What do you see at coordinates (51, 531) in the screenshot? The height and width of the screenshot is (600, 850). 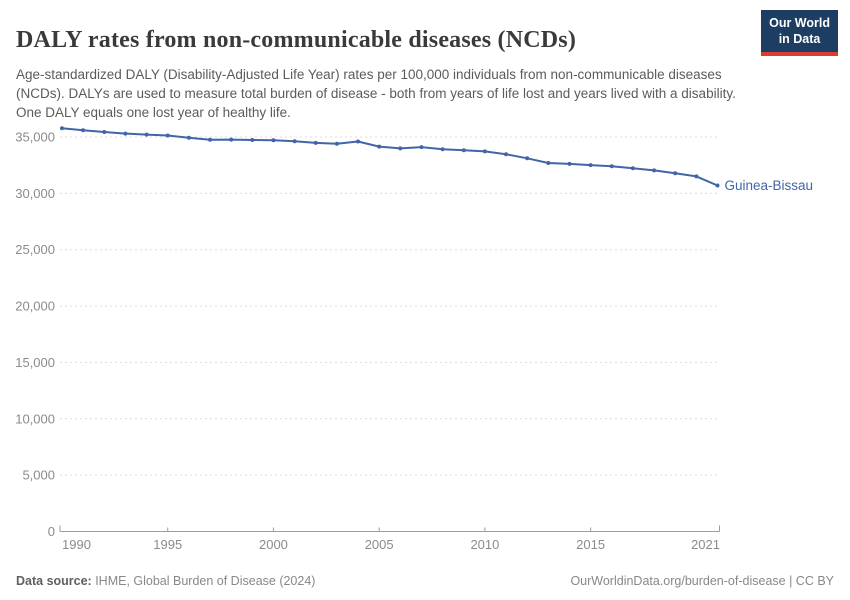 I see `y-axis-tick-label: 0` at bounding box center [51, 531].